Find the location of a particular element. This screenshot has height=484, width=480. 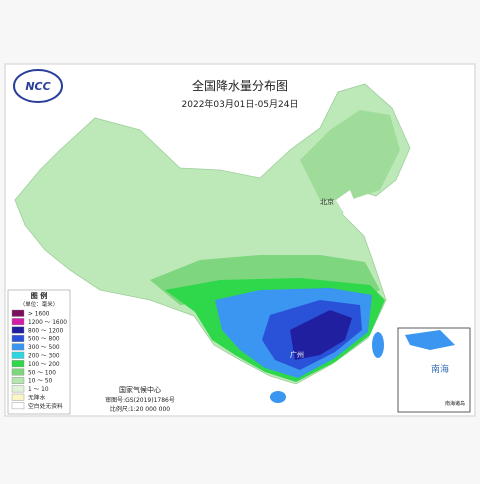

city-label: 北京 is located at coordinates (327, 201).